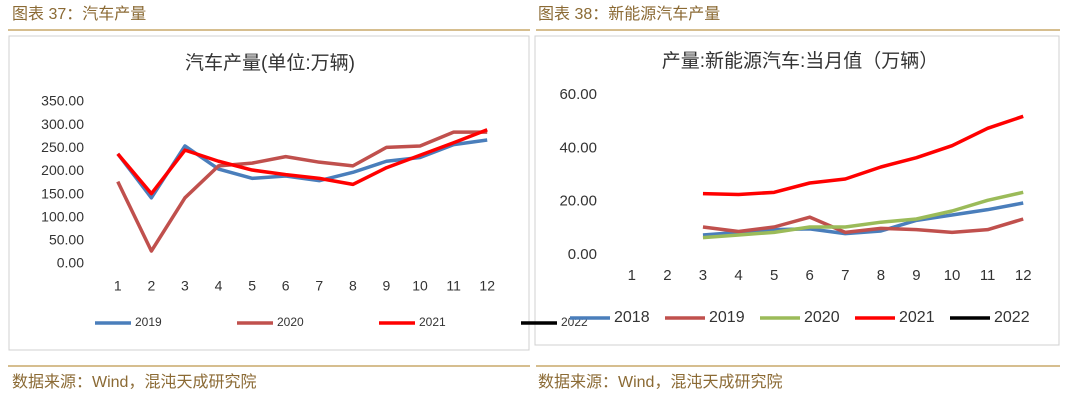 The height and width of the screenshot is (400, 1080). Describe the element at coordinates (578, 94) in the screenshot. I see `y-tick-label: 60.00` at that location.